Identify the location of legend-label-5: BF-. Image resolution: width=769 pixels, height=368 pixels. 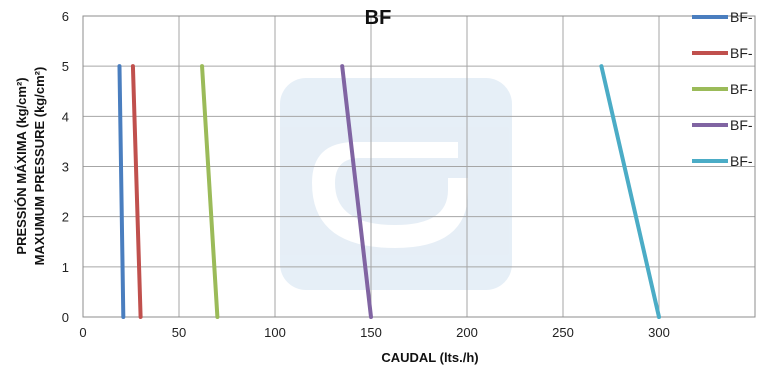
(741, 161).